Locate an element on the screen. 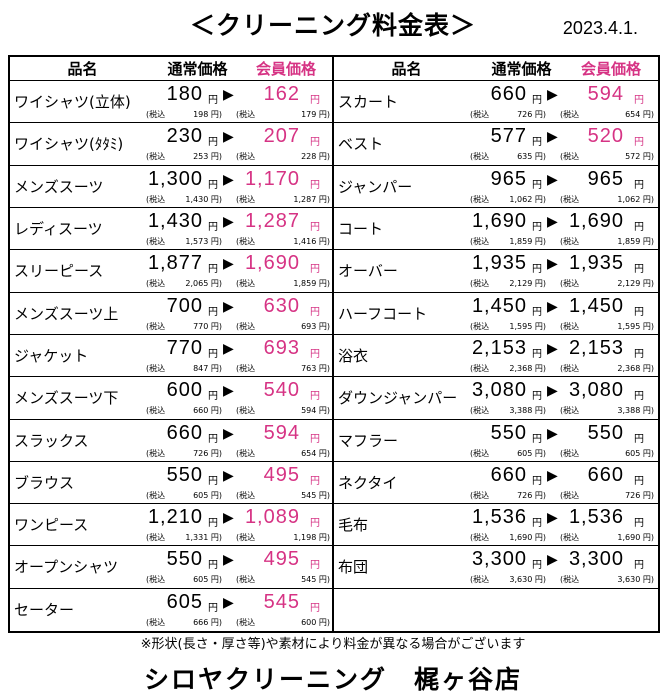  regular-price: 1,430 is located at coordinates (175, 221).